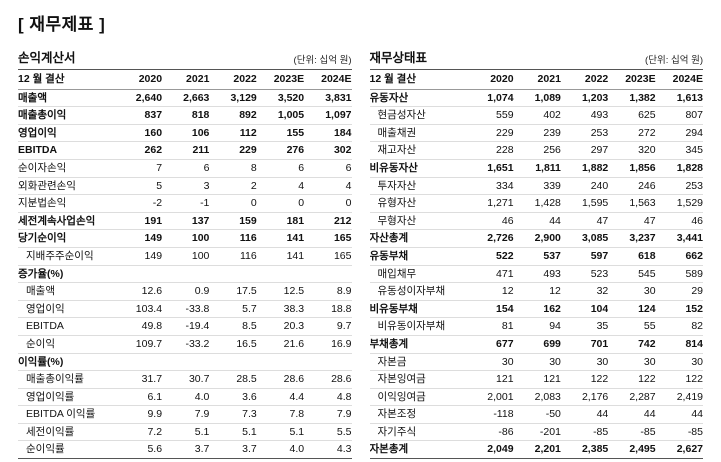 The width and height of the screenshot is (721, 462). Describe the element at coordinates (418, 274) in the screenshot. I see `row-label: 매입채무` at that location.